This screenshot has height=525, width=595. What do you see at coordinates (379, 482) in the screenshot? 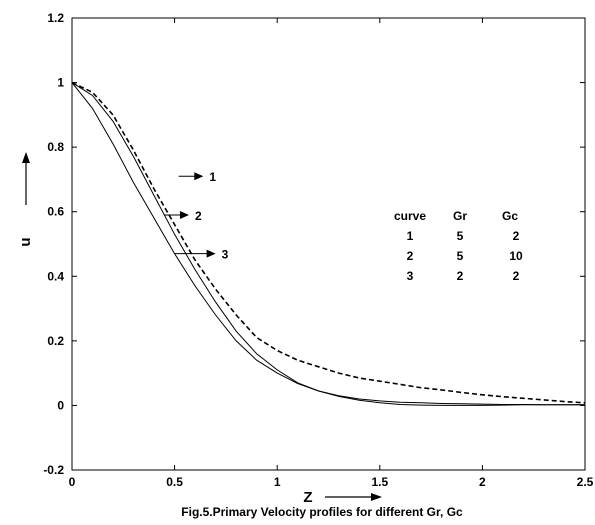
I see `x-tick-label: 1.5` at bounding box center [379, 482].